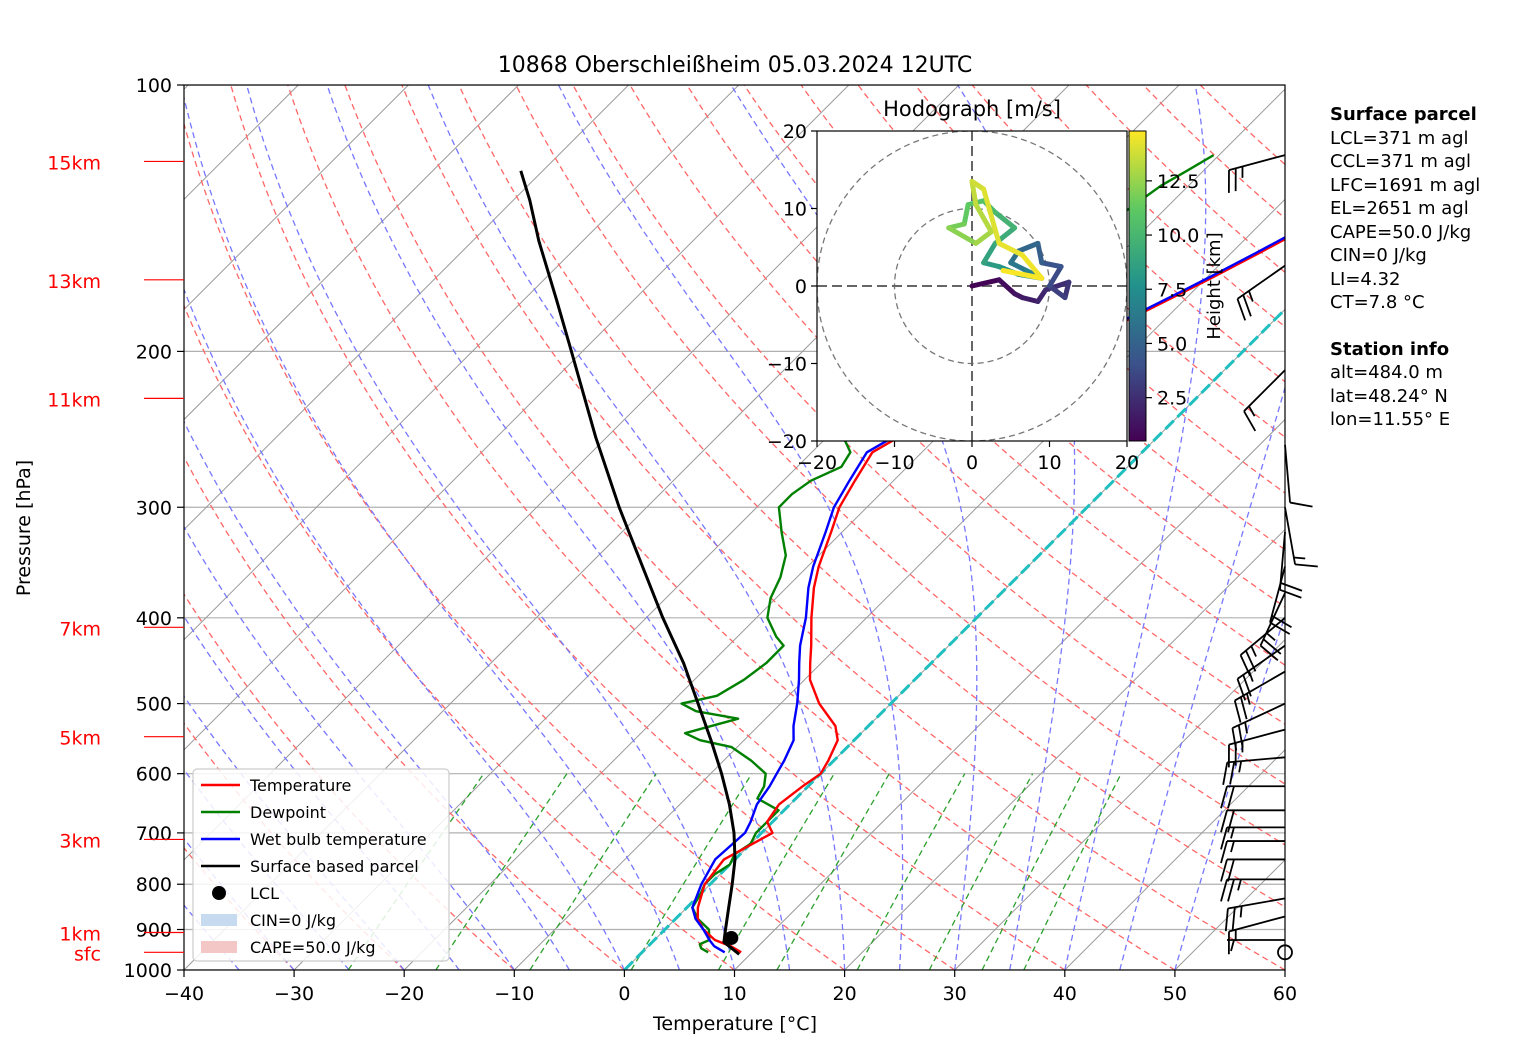  I want to click on x-axis-ticks: −40 −30 −20 −10 0 10 20 30 40 50 60, so click(730, 987).